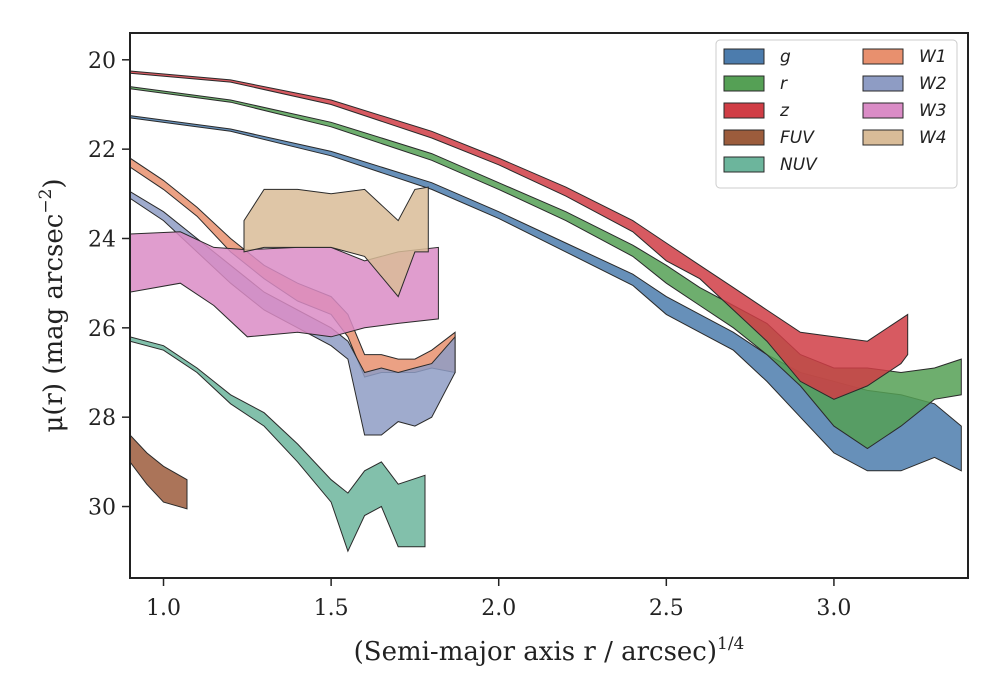 The width and height of the screenshot is (1000, 700). What do you see at coordinates (769, 138) in the screenshot?
I see `legend-item-fuv: FUV` at bounding box center [769, 138].